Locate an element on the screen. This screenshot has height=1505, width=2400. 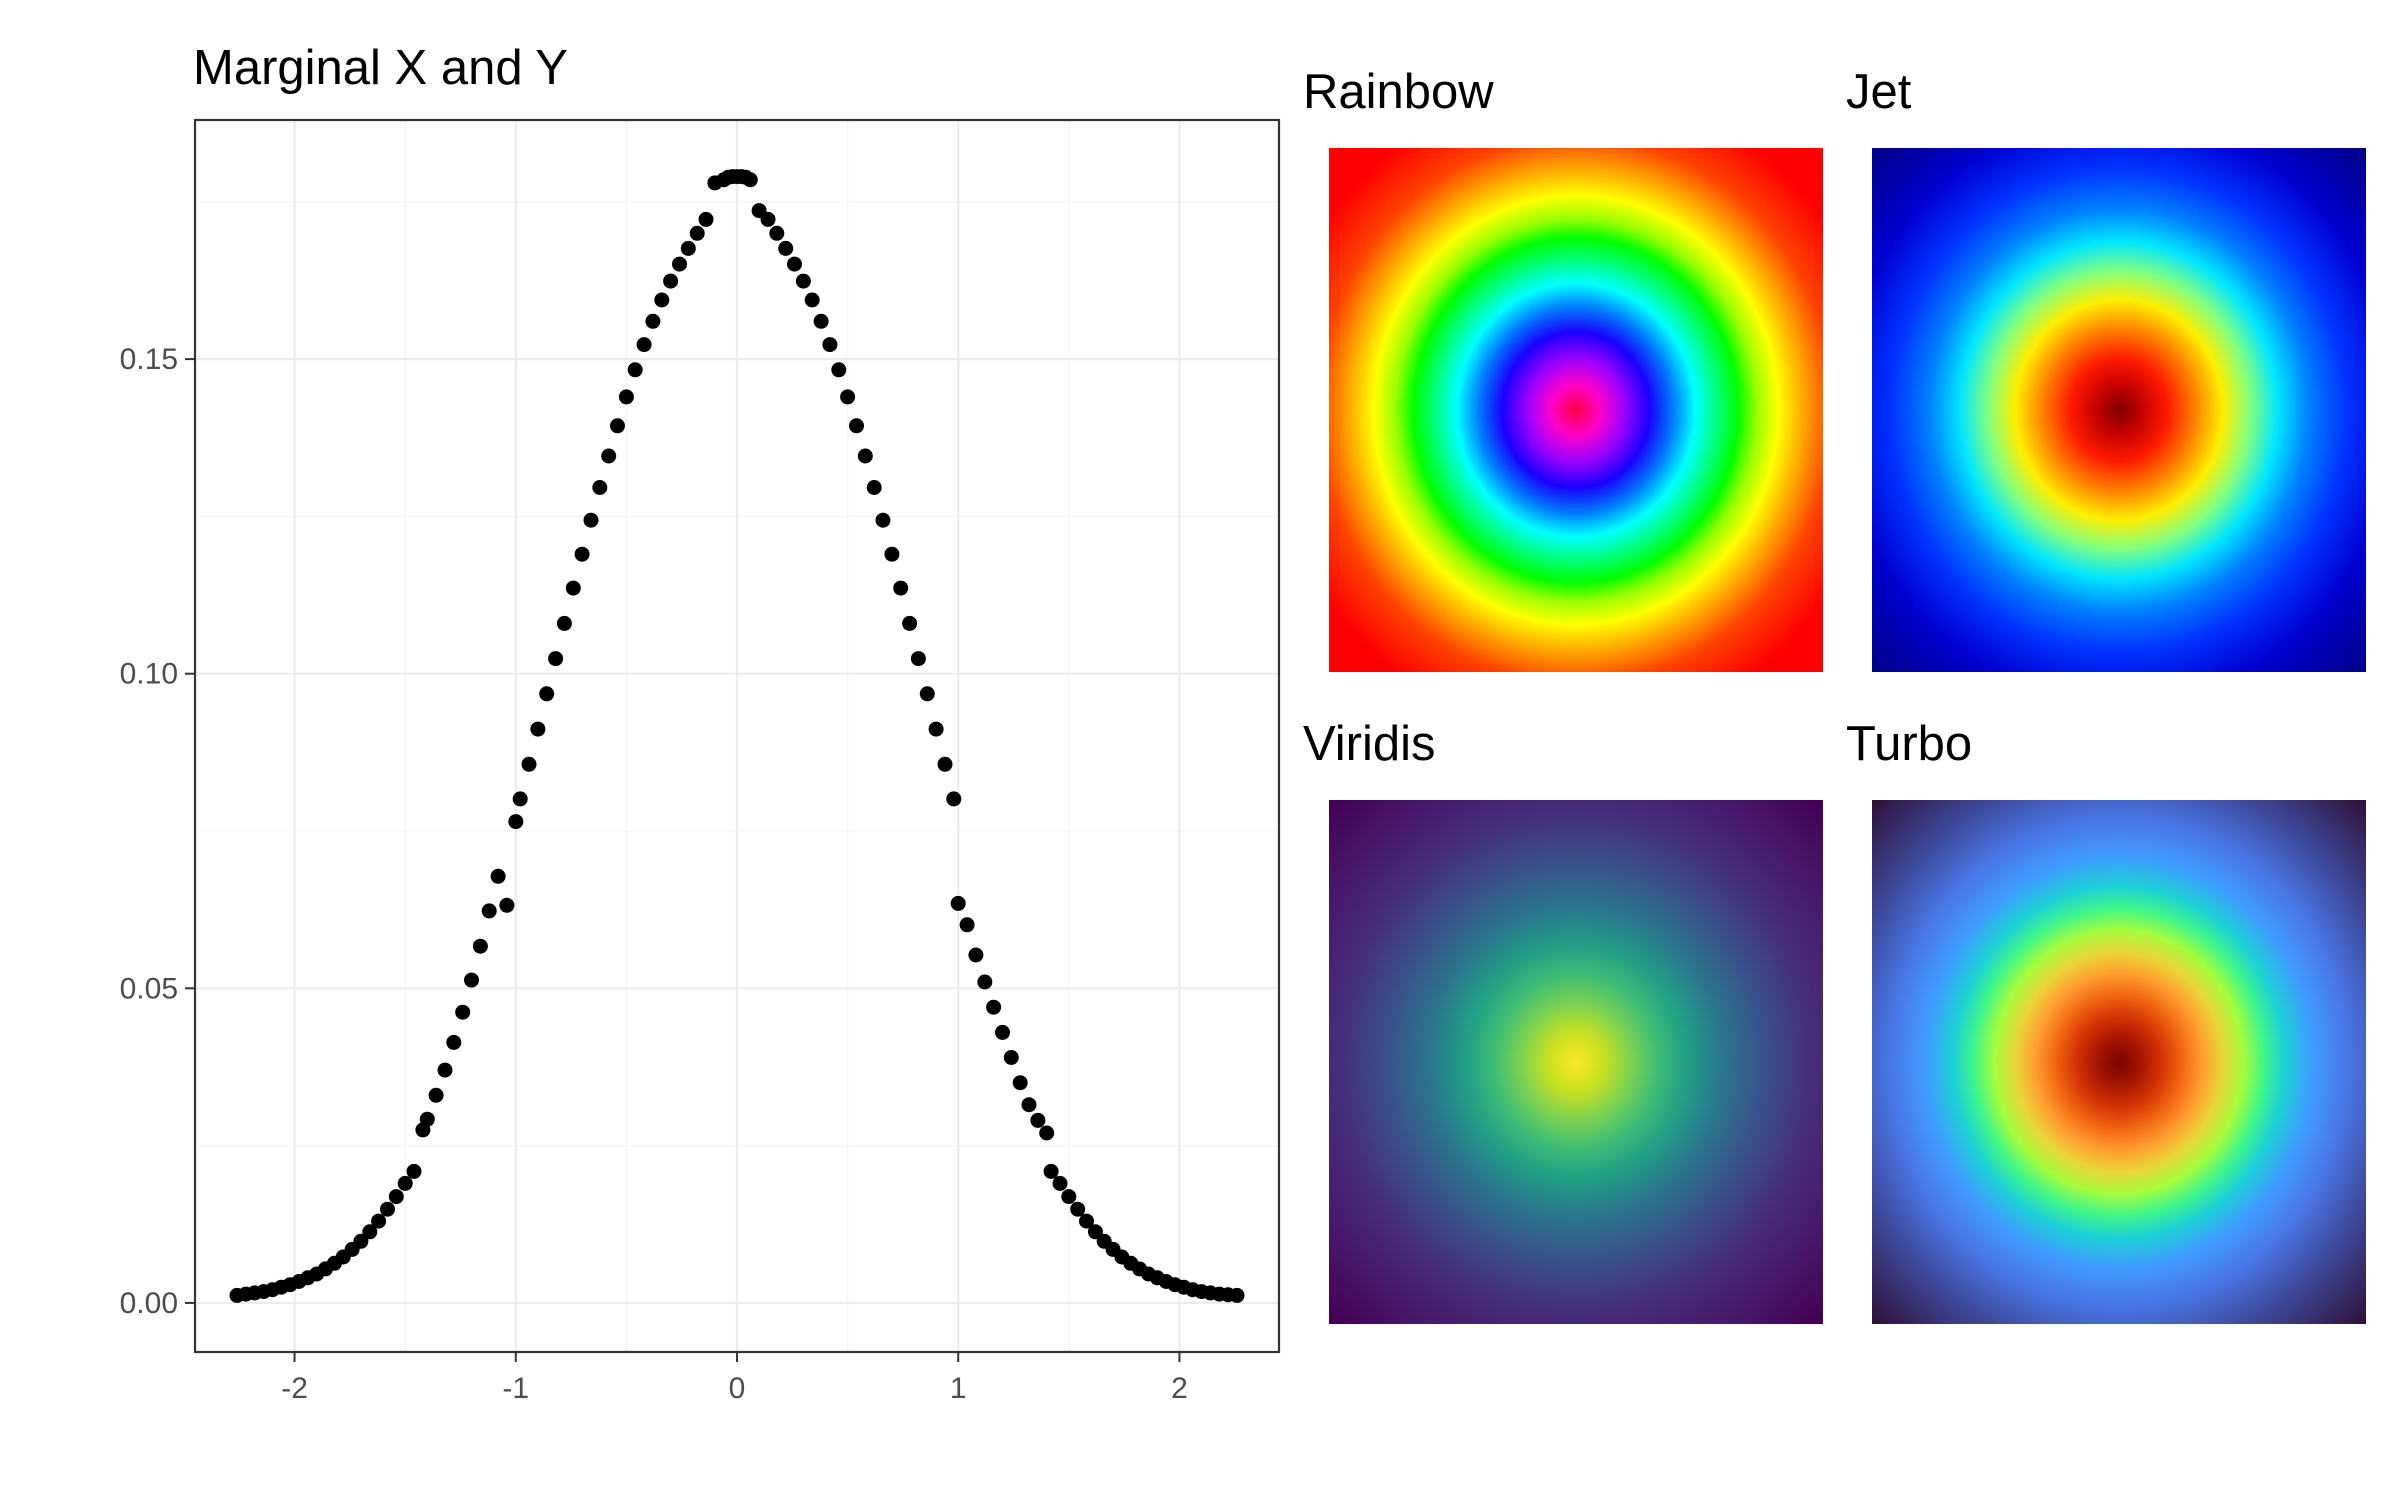
y-tick-label: 0.10 is located at coordinates (149, 674).